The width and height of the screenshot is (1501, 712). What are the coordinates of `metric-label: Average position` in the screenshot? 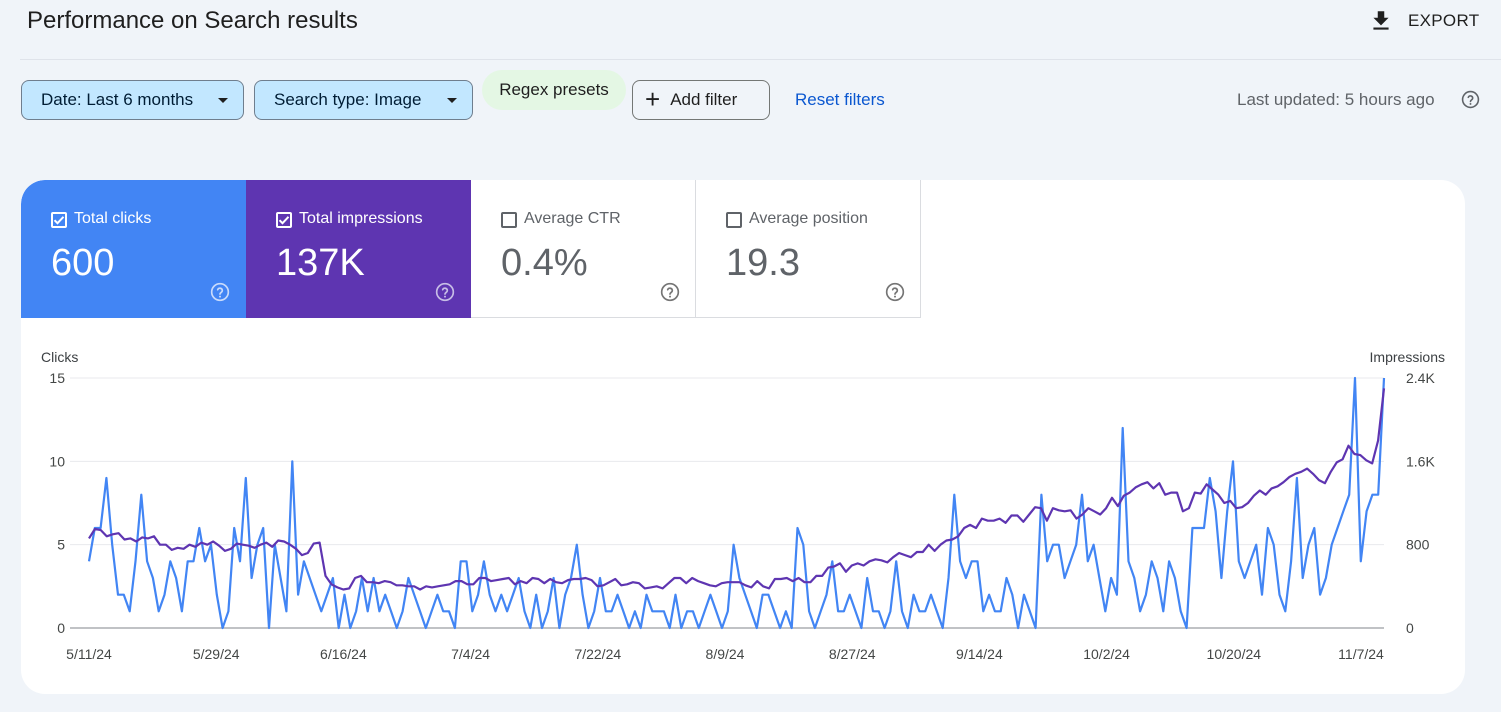 It's located at (808, 218).